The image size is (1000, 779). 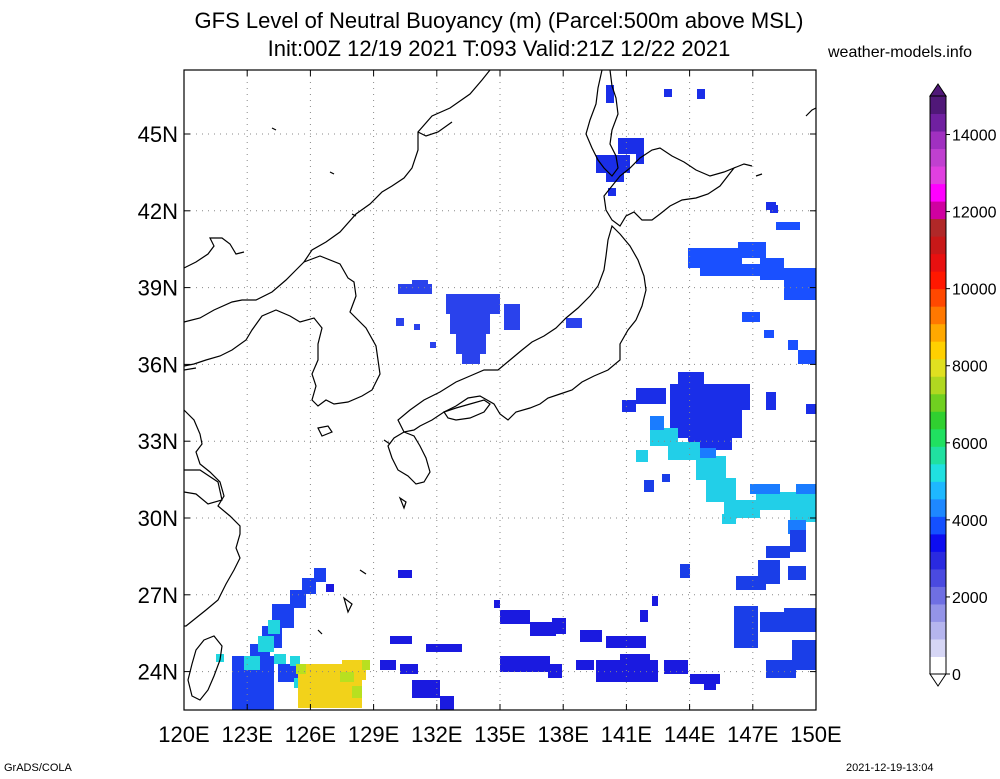 What do you see at coordinates (158, 441) in the screenshot?
I see `lat-tick-label: 33N` at bounding box center [158, 441].